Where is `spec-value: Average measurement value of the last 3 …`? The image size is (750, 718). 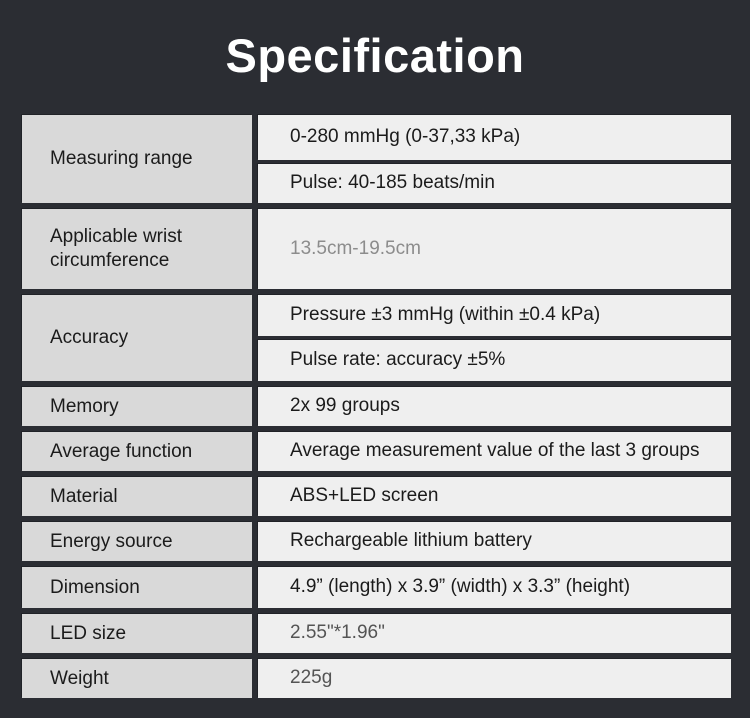
spec-value: Average measurement value of the last 3 … is located at coordinates (494, 451).